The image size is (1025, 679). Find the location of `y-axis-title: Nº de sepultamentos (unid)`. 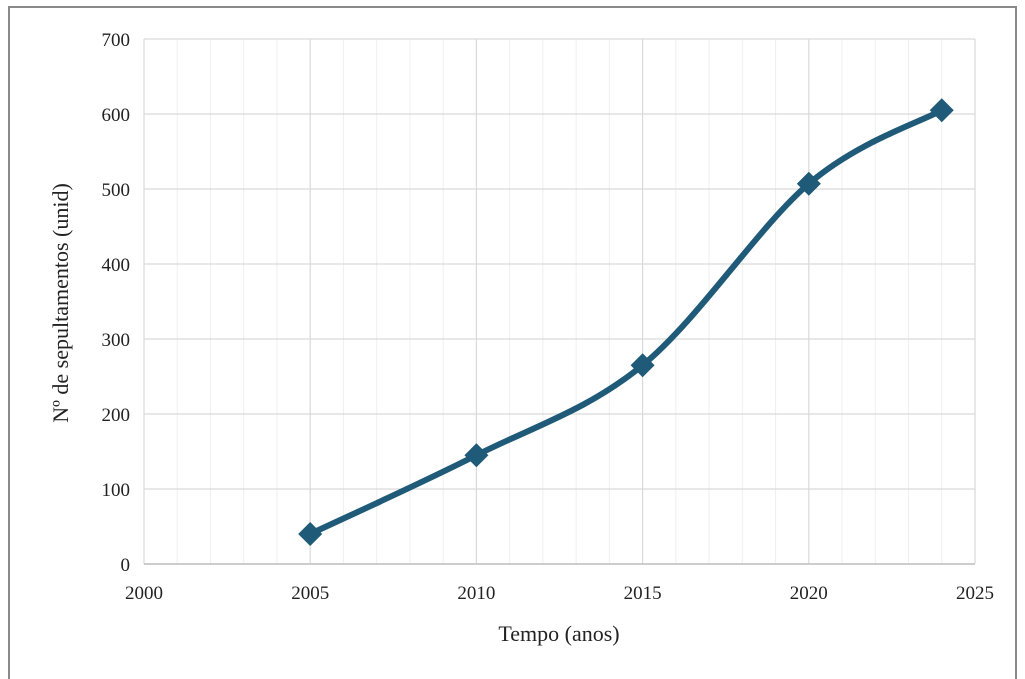

y-axis-title: Nº de sepultamentos (unid) is located at coordinates (60, 303).